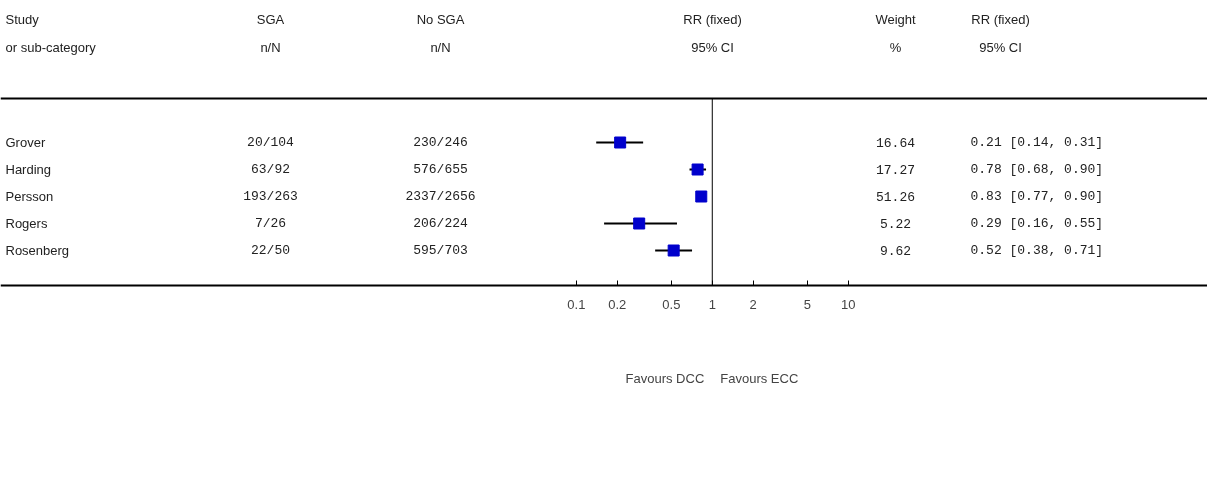 Image resolution: width=1207 pixels, height=501 pixels. I want to click on text: SGA n/N, so click(270, 33).